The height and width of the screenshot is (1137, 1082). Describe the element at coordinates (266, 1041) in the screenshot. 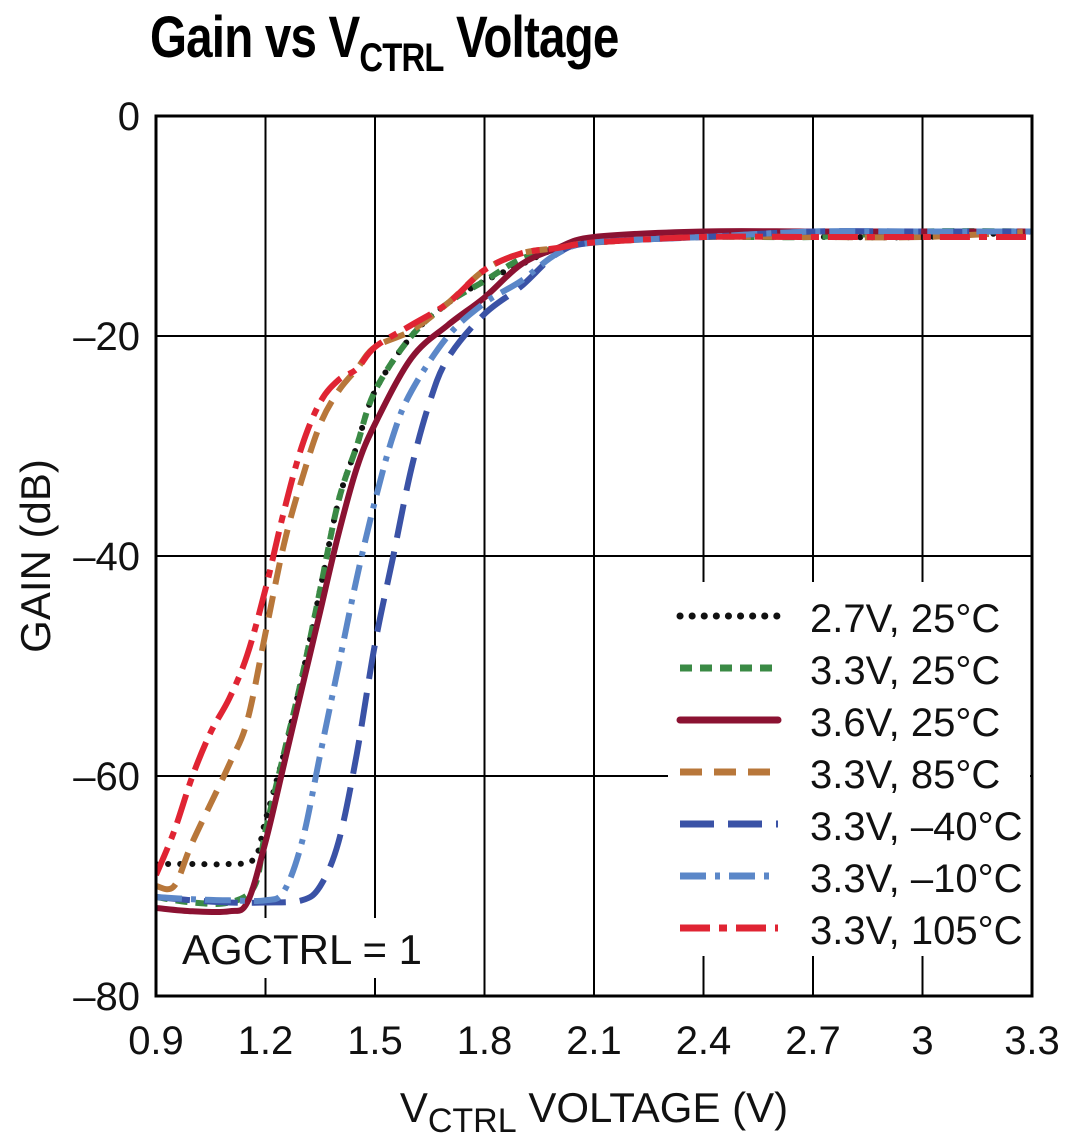

I see `x-tick-label: 1.2` at that location.